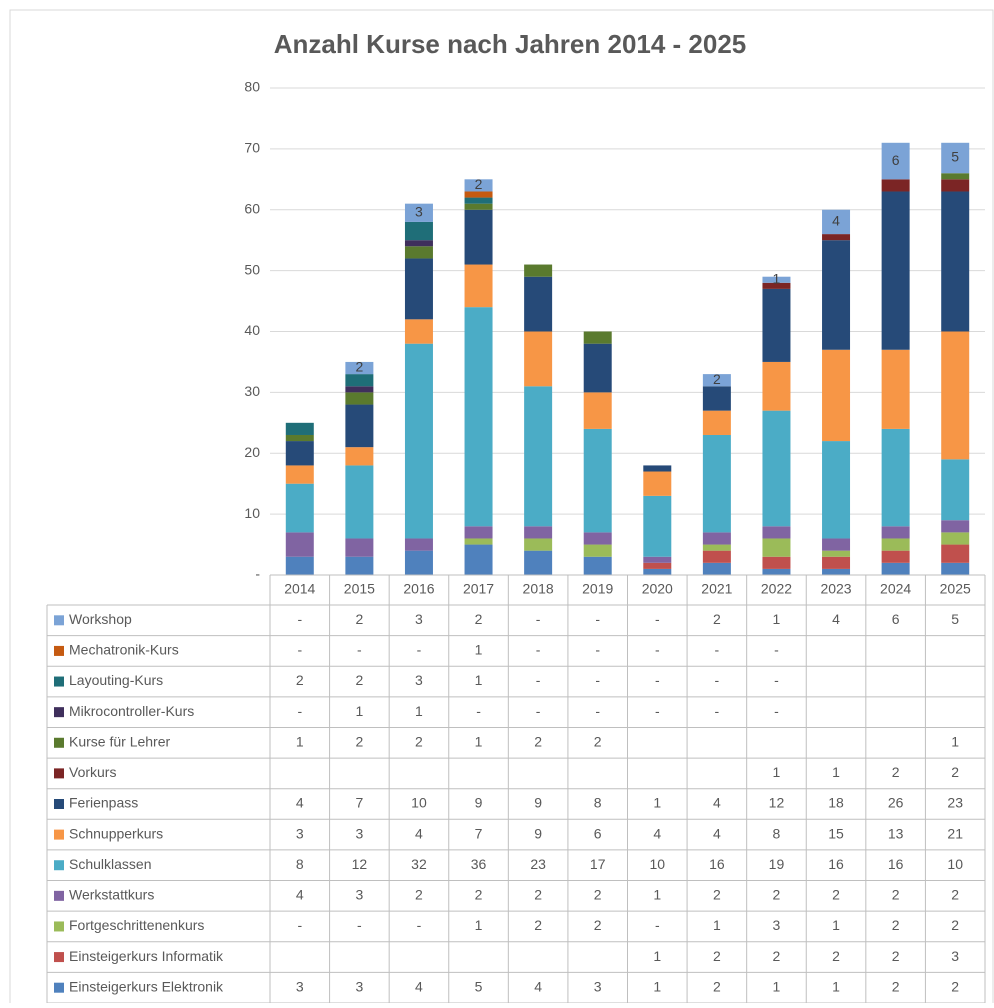 The height and width of the screenshot is (1008, 994). What do you see at coordinates (478, 589) in the screenshot?
I see `x-tick-label: 2017` at bounding box center [478, 589].